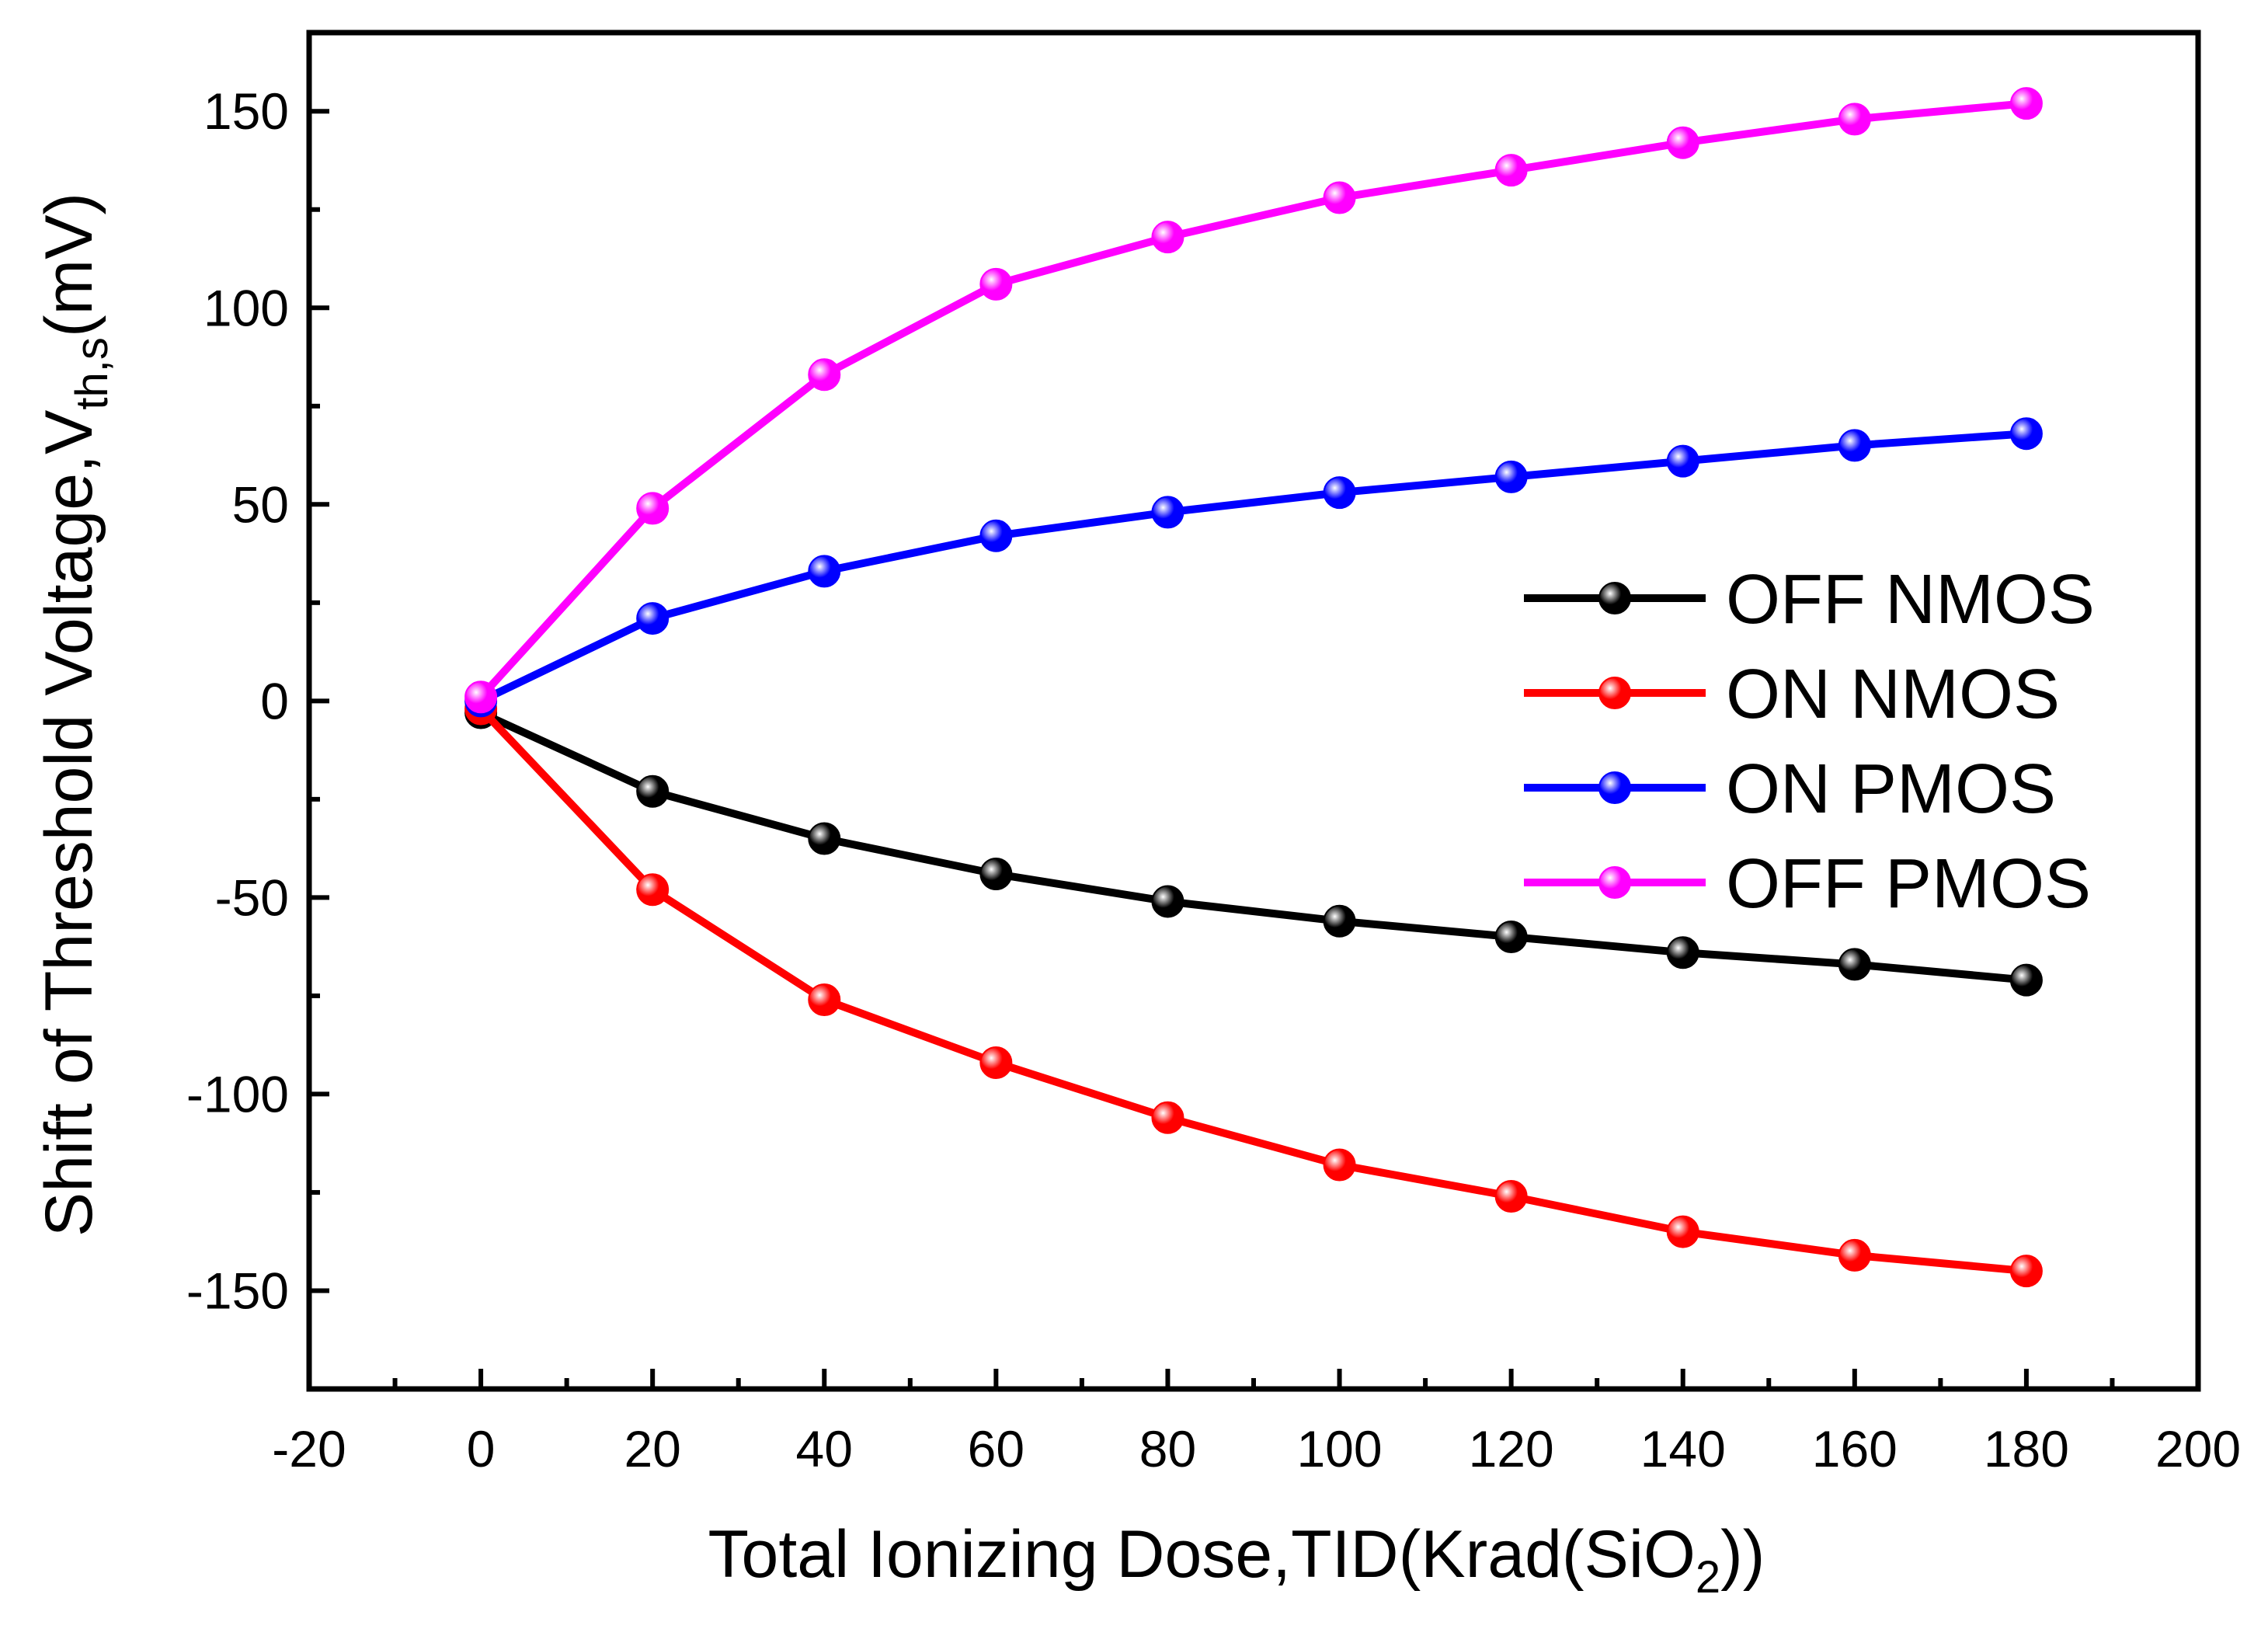 Image resolution: width=2268 pixels, height=1629 pixels. I want to click on y-tick-label: 100, so click(246, 307).